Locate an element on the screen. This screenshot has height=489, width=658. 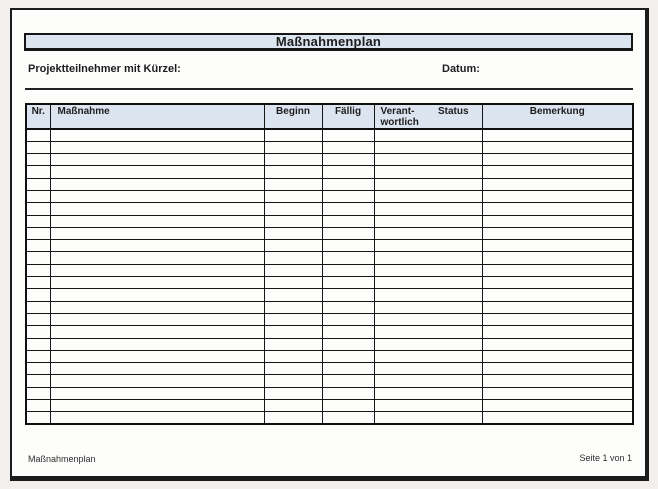
participants-value-field is located at coordinates (312, 69).